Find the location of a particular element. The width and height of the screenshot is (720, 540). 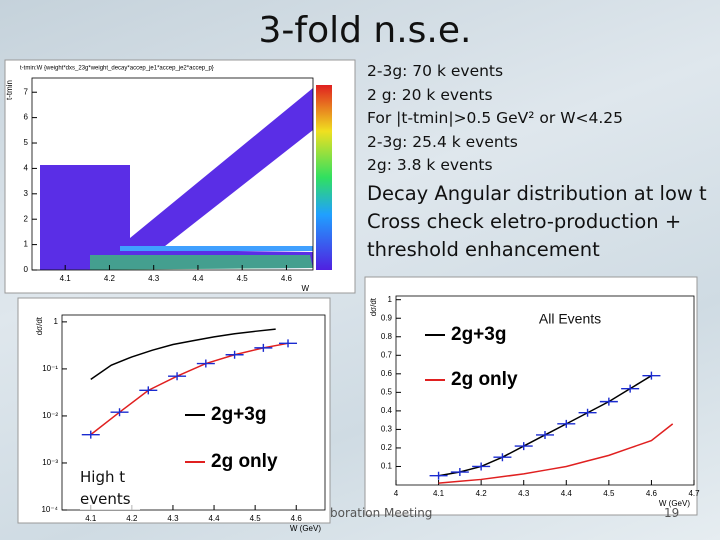

note: 2g: 3.8 k events is located at coordinates (430, 165).